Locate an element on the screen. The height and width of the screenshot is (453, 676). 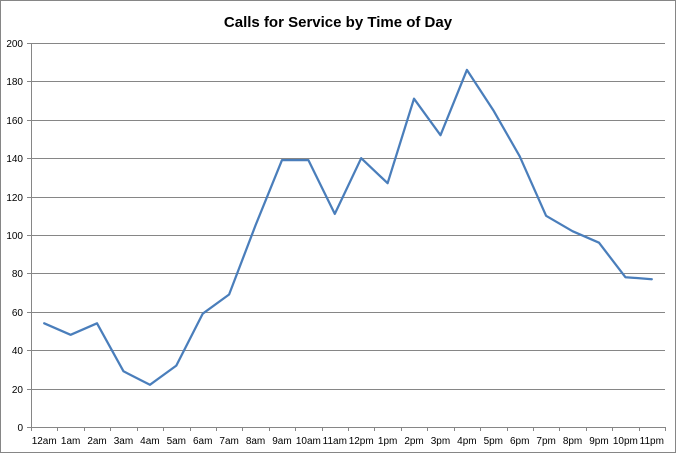
x-tick-label: 2am is located at coordinates (96, 441).